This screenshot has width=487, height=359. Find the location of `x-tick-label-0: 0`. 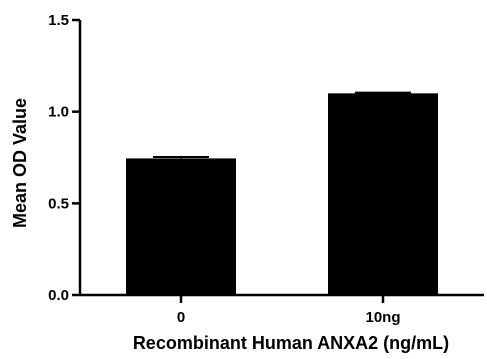

x-tick-label-0: 0 is located at coordinates (181, 317).